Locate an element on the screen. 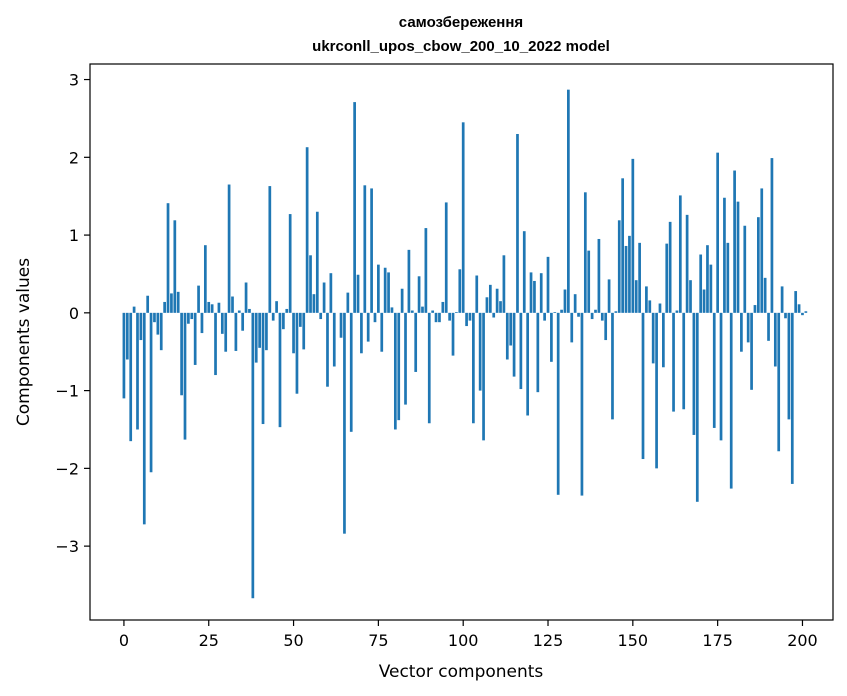 This screenshot has height=696, width=847. x-tick-label: 150 is located at coordinates (633, 640).